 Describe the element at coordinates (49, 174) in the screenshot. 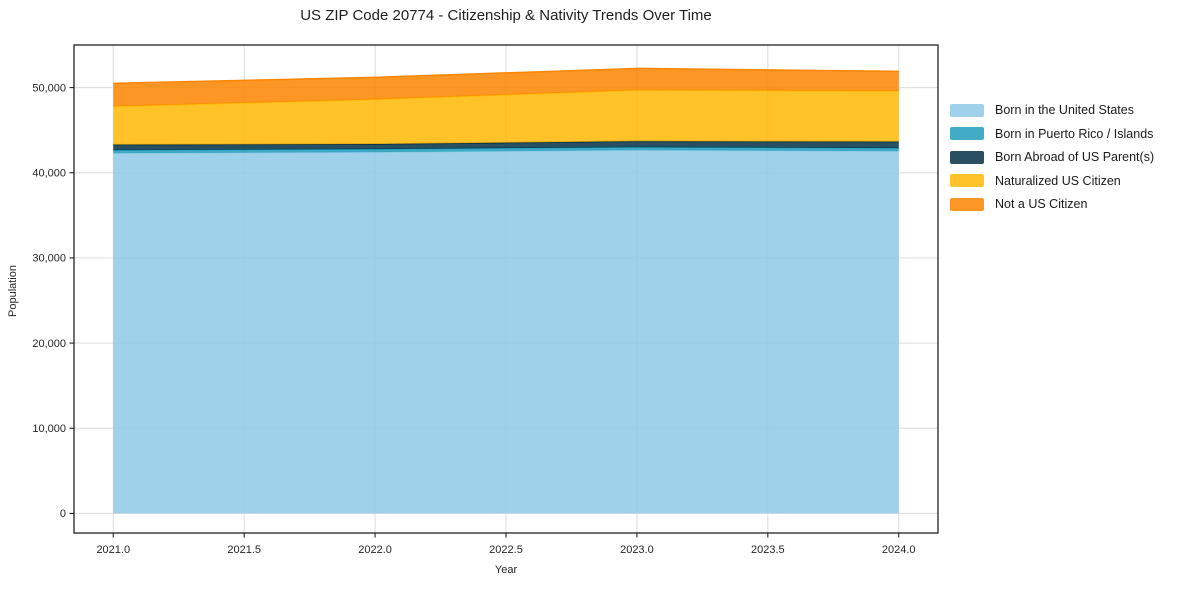

I see `y-tick-label: 40,000` at that location.